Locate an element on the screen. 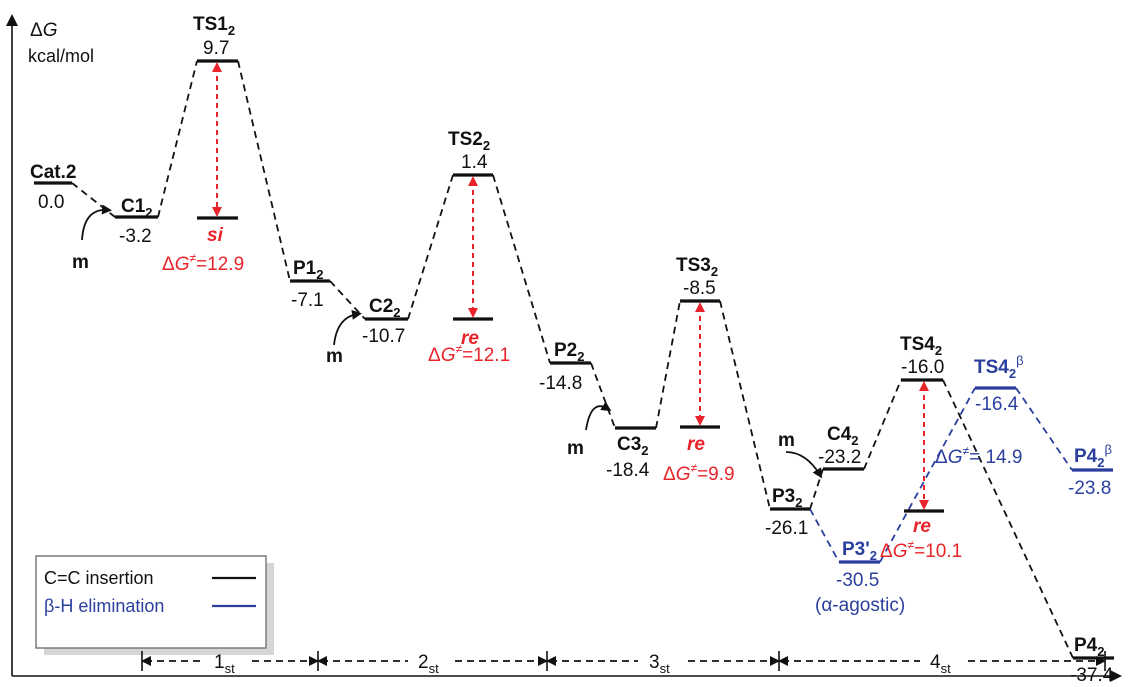 The height and width of the screenshot is (687, 1137). barrier-value-3: ΔG≠=9.9 is located at coordinates (699, 473).